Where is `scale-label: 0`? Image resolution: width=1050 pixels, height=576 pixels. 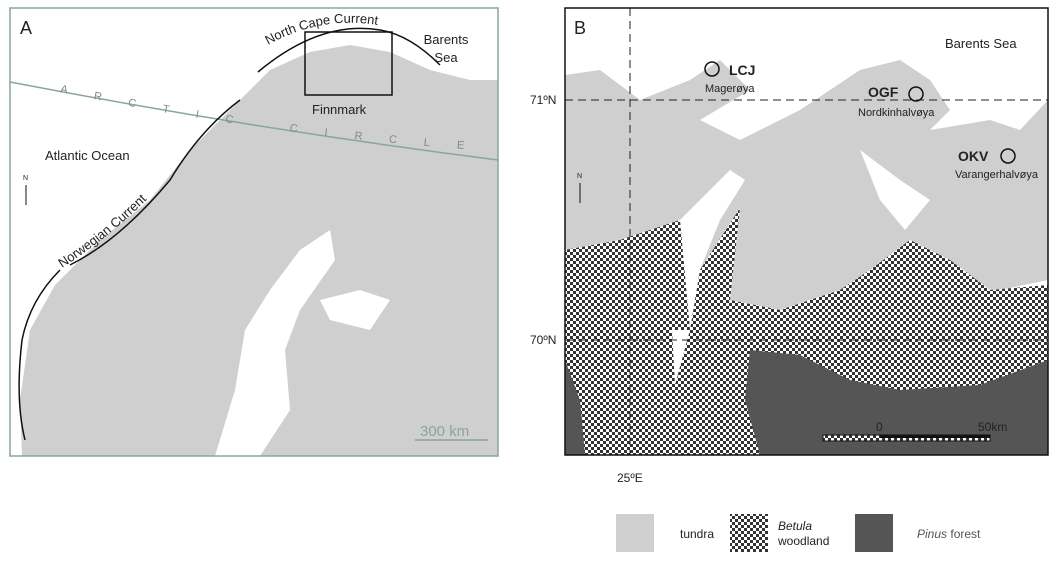 scale-label: 0 is located at coordinates (879, 427).